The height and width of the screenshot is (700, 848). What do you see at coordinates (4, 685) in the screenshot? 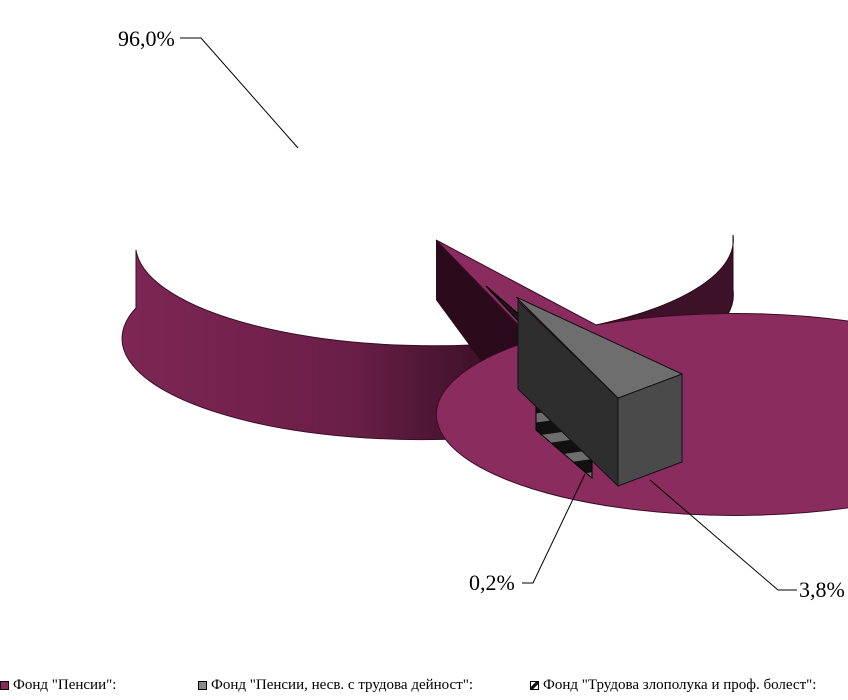
I see `legend-swatch-pensions` at bounding box center [4, 685].